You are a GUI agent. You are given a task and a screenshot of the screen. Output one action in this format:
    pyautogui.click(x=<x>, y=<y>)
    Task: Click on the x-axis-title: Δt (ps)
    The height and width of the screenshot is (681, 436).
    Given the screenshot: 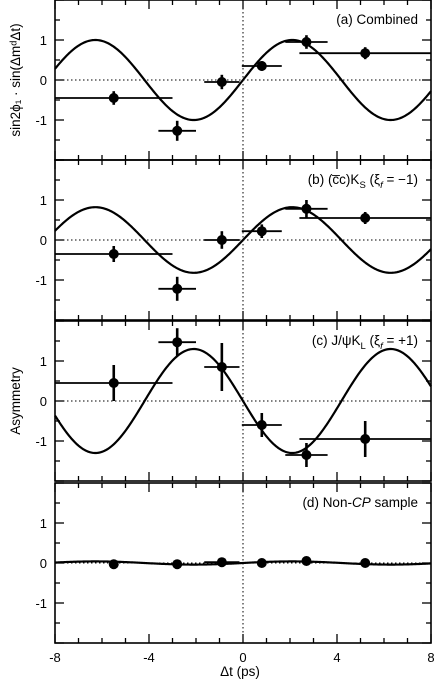 What is the action you would take?
    pyautogui.click(x=240, y=671)
    